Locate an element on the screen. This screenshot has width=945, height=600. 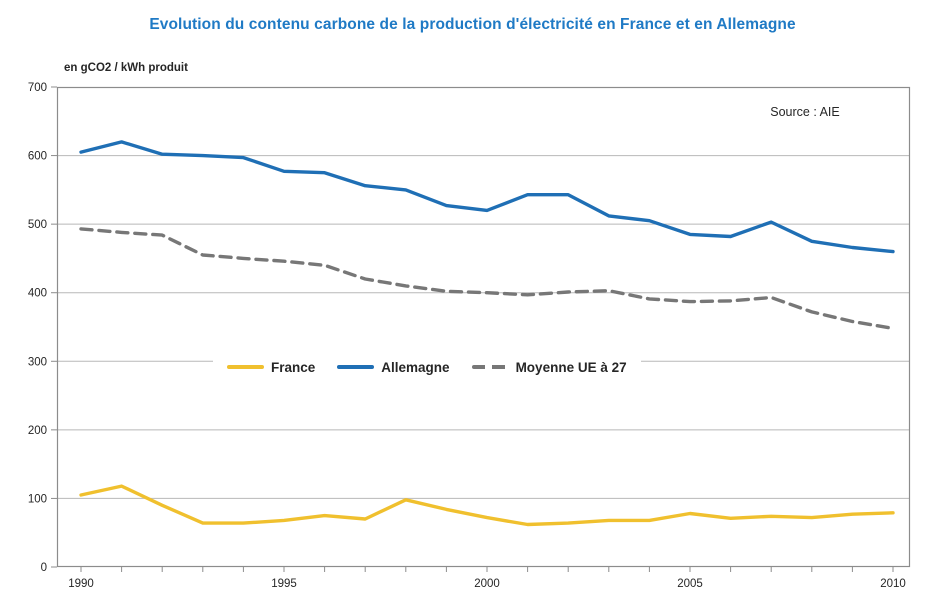
x-tick-label-2005: 2005 is located at coordinates (690, 584).